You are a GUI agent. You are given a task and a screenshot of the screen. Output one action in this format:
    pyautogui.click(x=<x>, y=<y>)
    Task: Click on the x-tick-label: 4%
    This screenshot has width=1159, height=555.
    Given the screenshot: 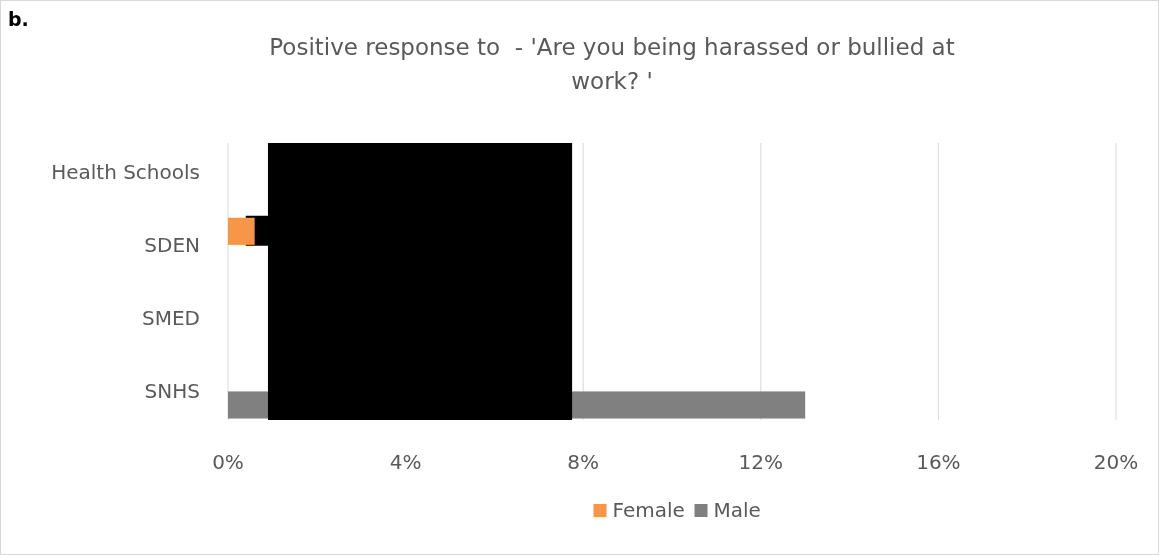 What is the action you would take?
    pyautogui.click(x=405, y=462)
    